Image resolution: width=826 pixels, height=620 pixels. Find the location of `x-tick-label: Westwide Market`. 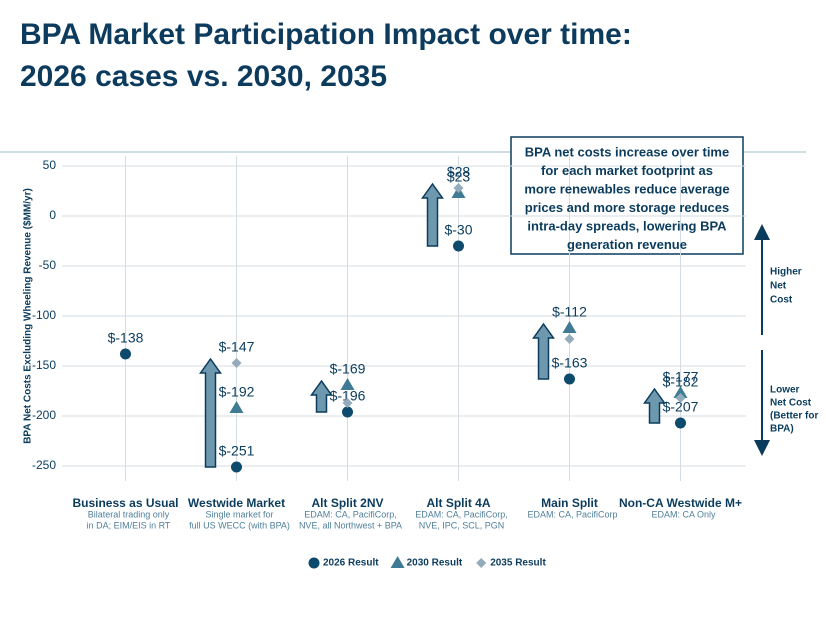

x-tick-label: Westwide Market is located at coordinates (236, 503).